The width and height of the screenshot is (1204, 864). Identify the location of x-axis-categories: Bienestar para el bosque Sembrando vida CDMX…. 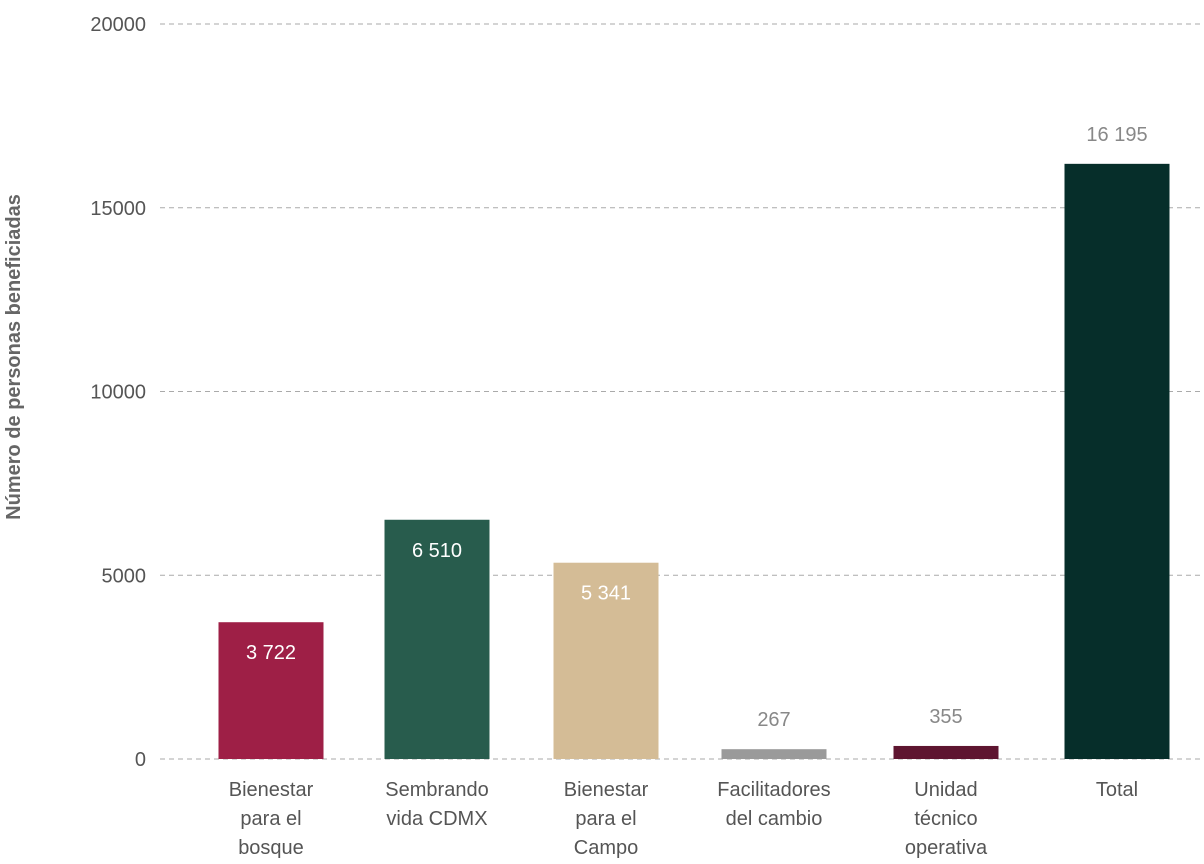
(683, 819).